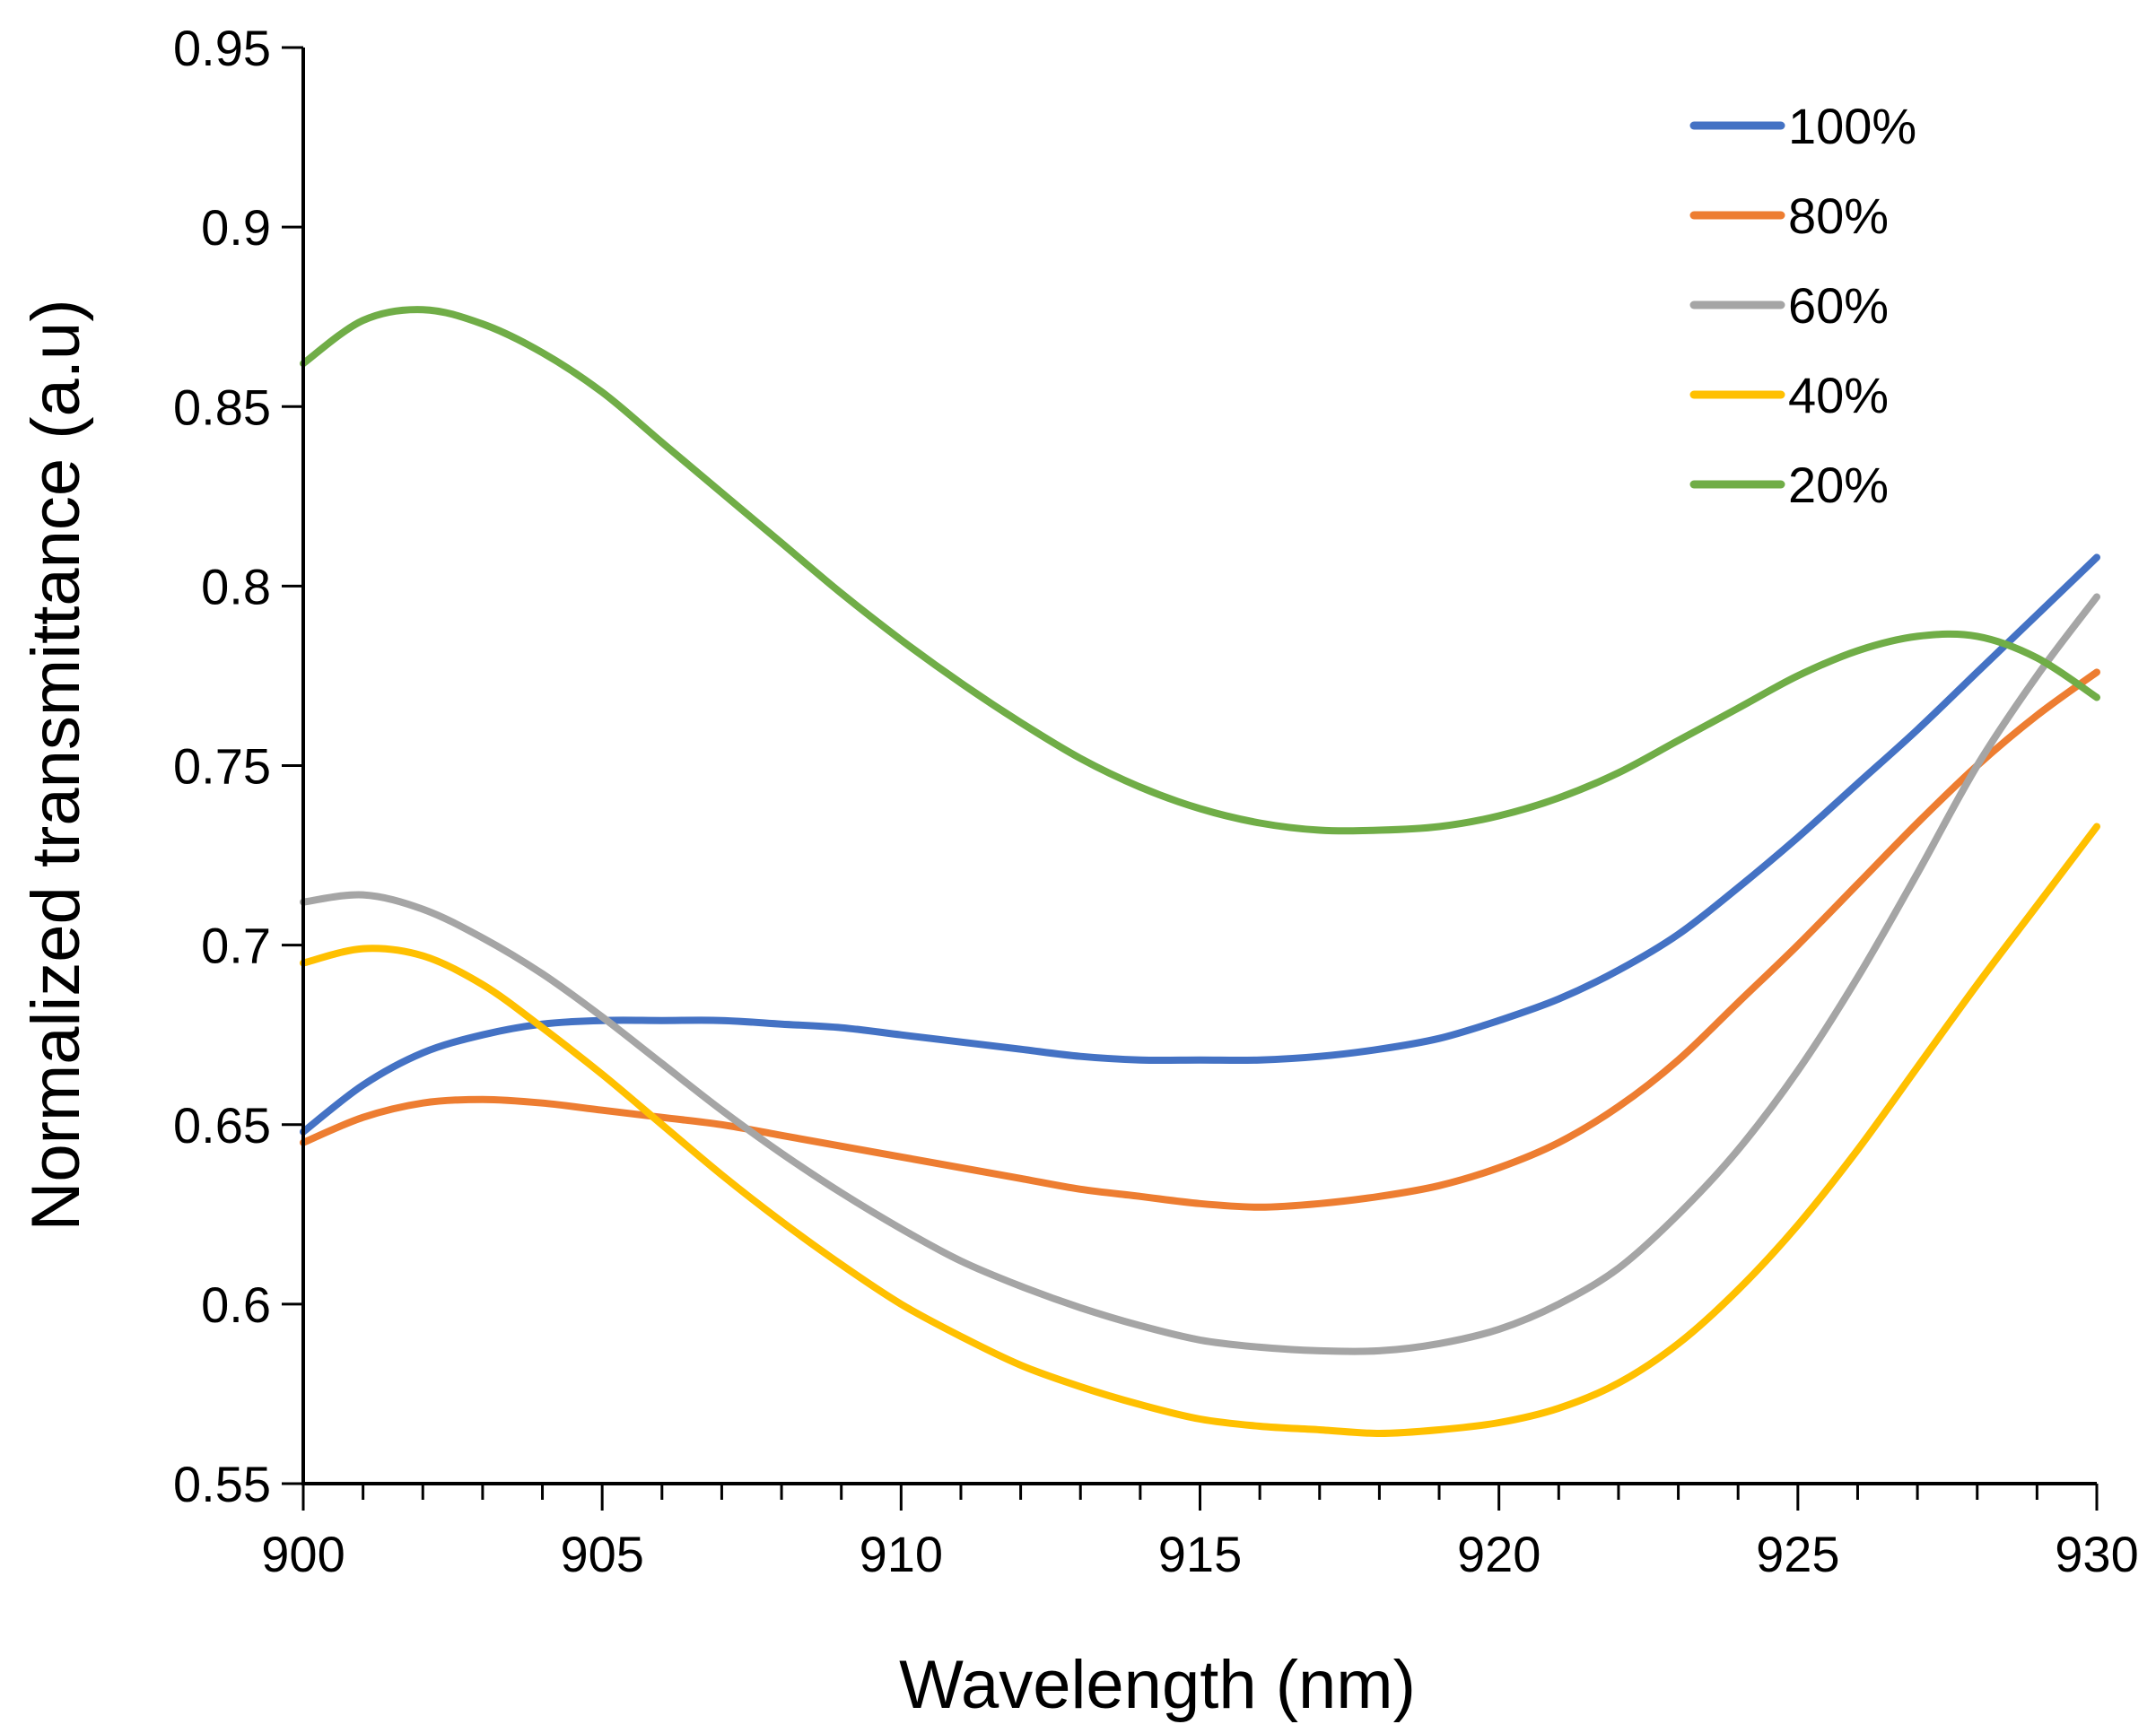 This screenshot has height=1733, width=2156. What do you see at coordinates (1157, 1685) in the screenshot?
I see `x-axis-title: Wavelength (nm)` at bounding box center [1157, 1685].